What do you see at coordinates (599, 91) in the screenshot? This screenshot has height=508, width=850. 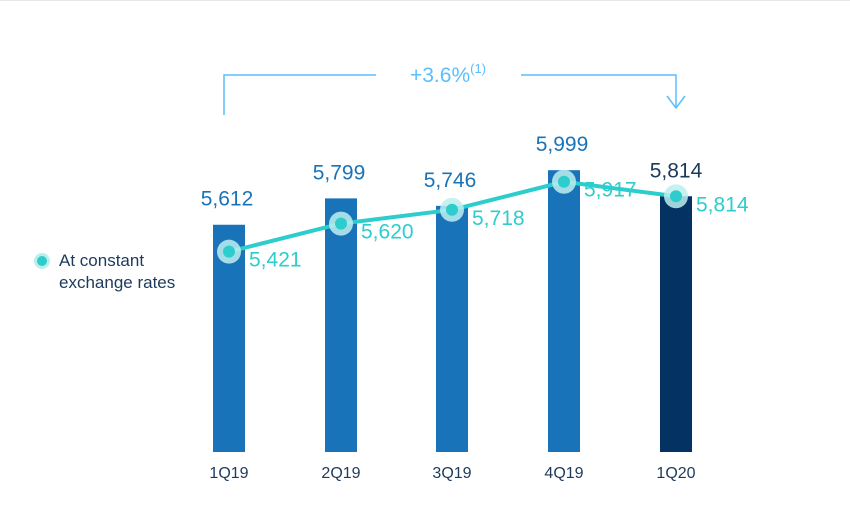 I see `annotation-bracket-right` at bounding box center [599, 91].